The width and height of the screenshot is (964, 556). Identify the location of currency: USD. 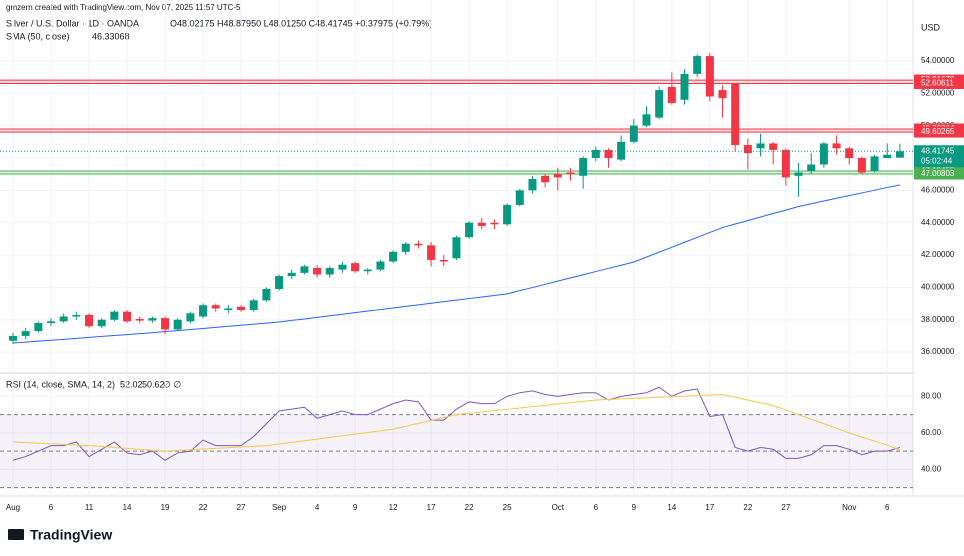
(931, 27).